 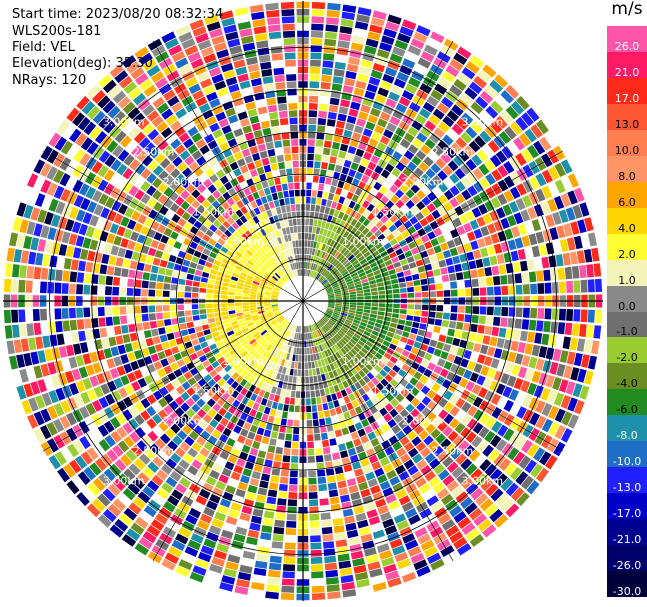 What do you see at coordinates (627, 584) in the screenshot?
I see `colorbar-segment` at bounding box center [627, 584].